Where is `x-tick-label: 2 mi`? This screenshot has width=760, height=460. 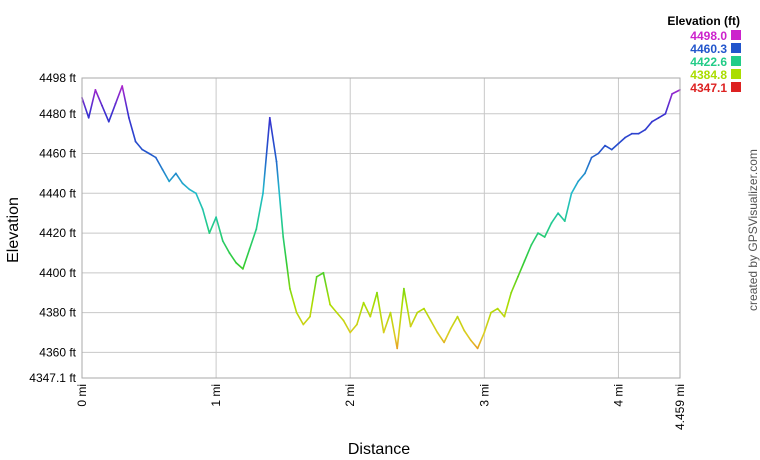
x-tick-label: 2 mi is located at coordinates (350, 395).